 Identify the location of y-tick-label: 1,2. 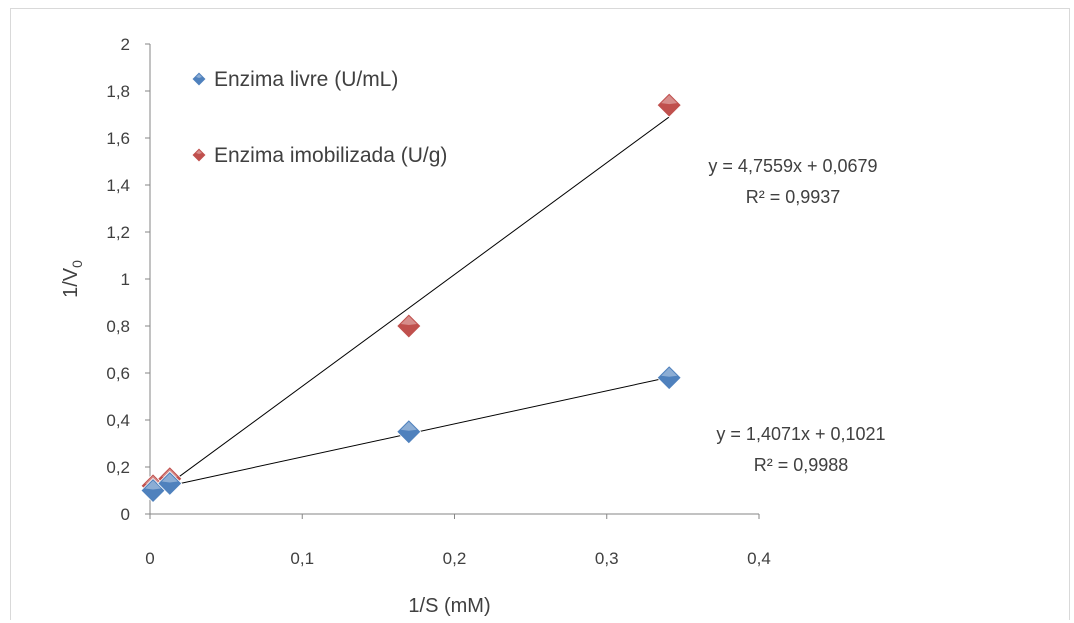
(118, 232).